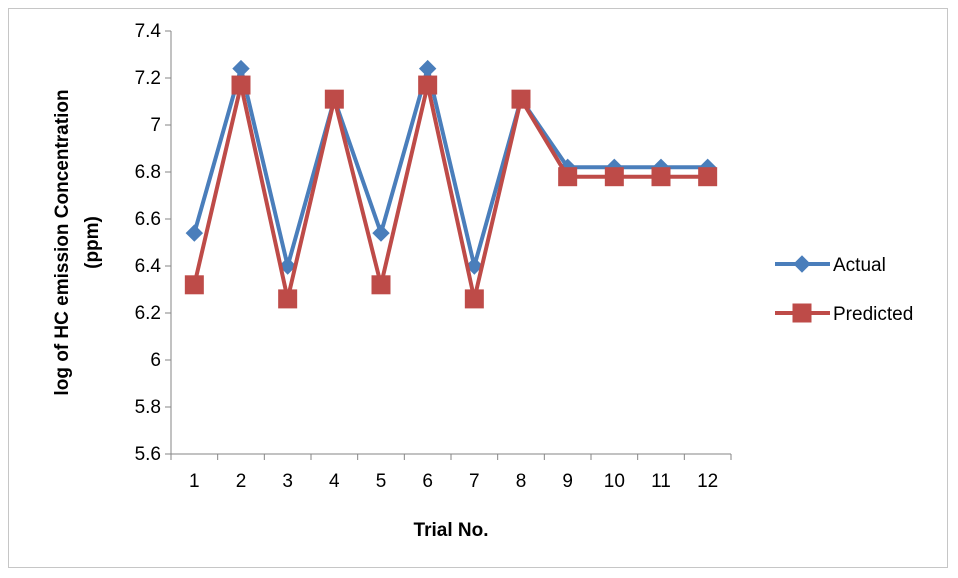 This screenshot has width=958, height=578. What do you see at coordinates (661, 481) in the screenshot?
I see `x-tick-label: 11` at bounding box center [661, 481].